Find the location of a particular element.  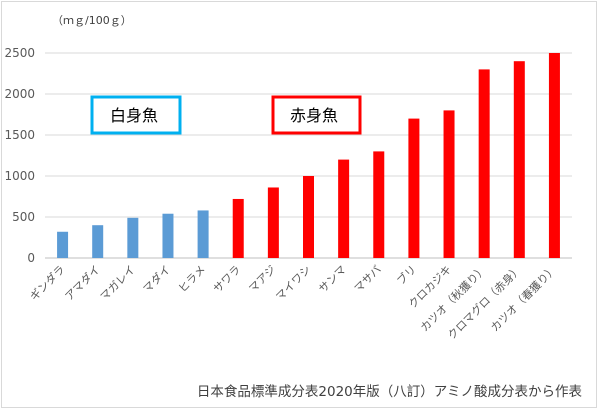

y-tick-label: 0 is located at coordinates (31, 258).